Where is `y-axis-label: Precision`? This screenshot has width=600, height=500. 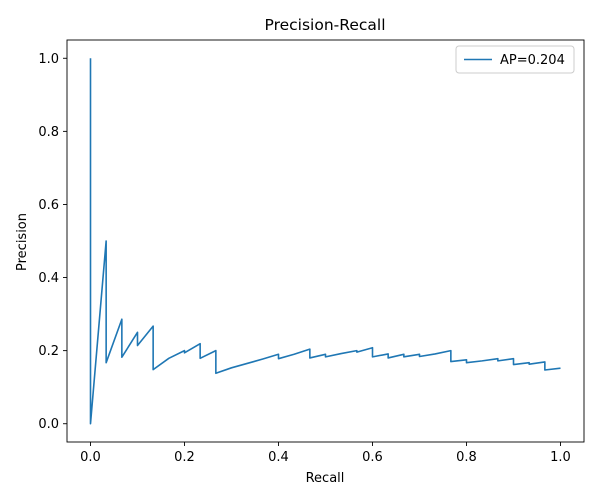 y-axis-label: Precision is located at coordinates (22, 242).